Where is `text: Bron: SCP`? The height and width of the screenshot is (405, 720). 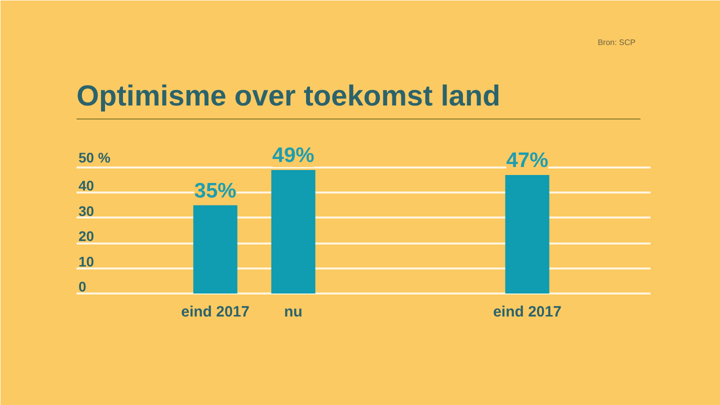
text: Bron: SCP is located at coordinates (617, 42).